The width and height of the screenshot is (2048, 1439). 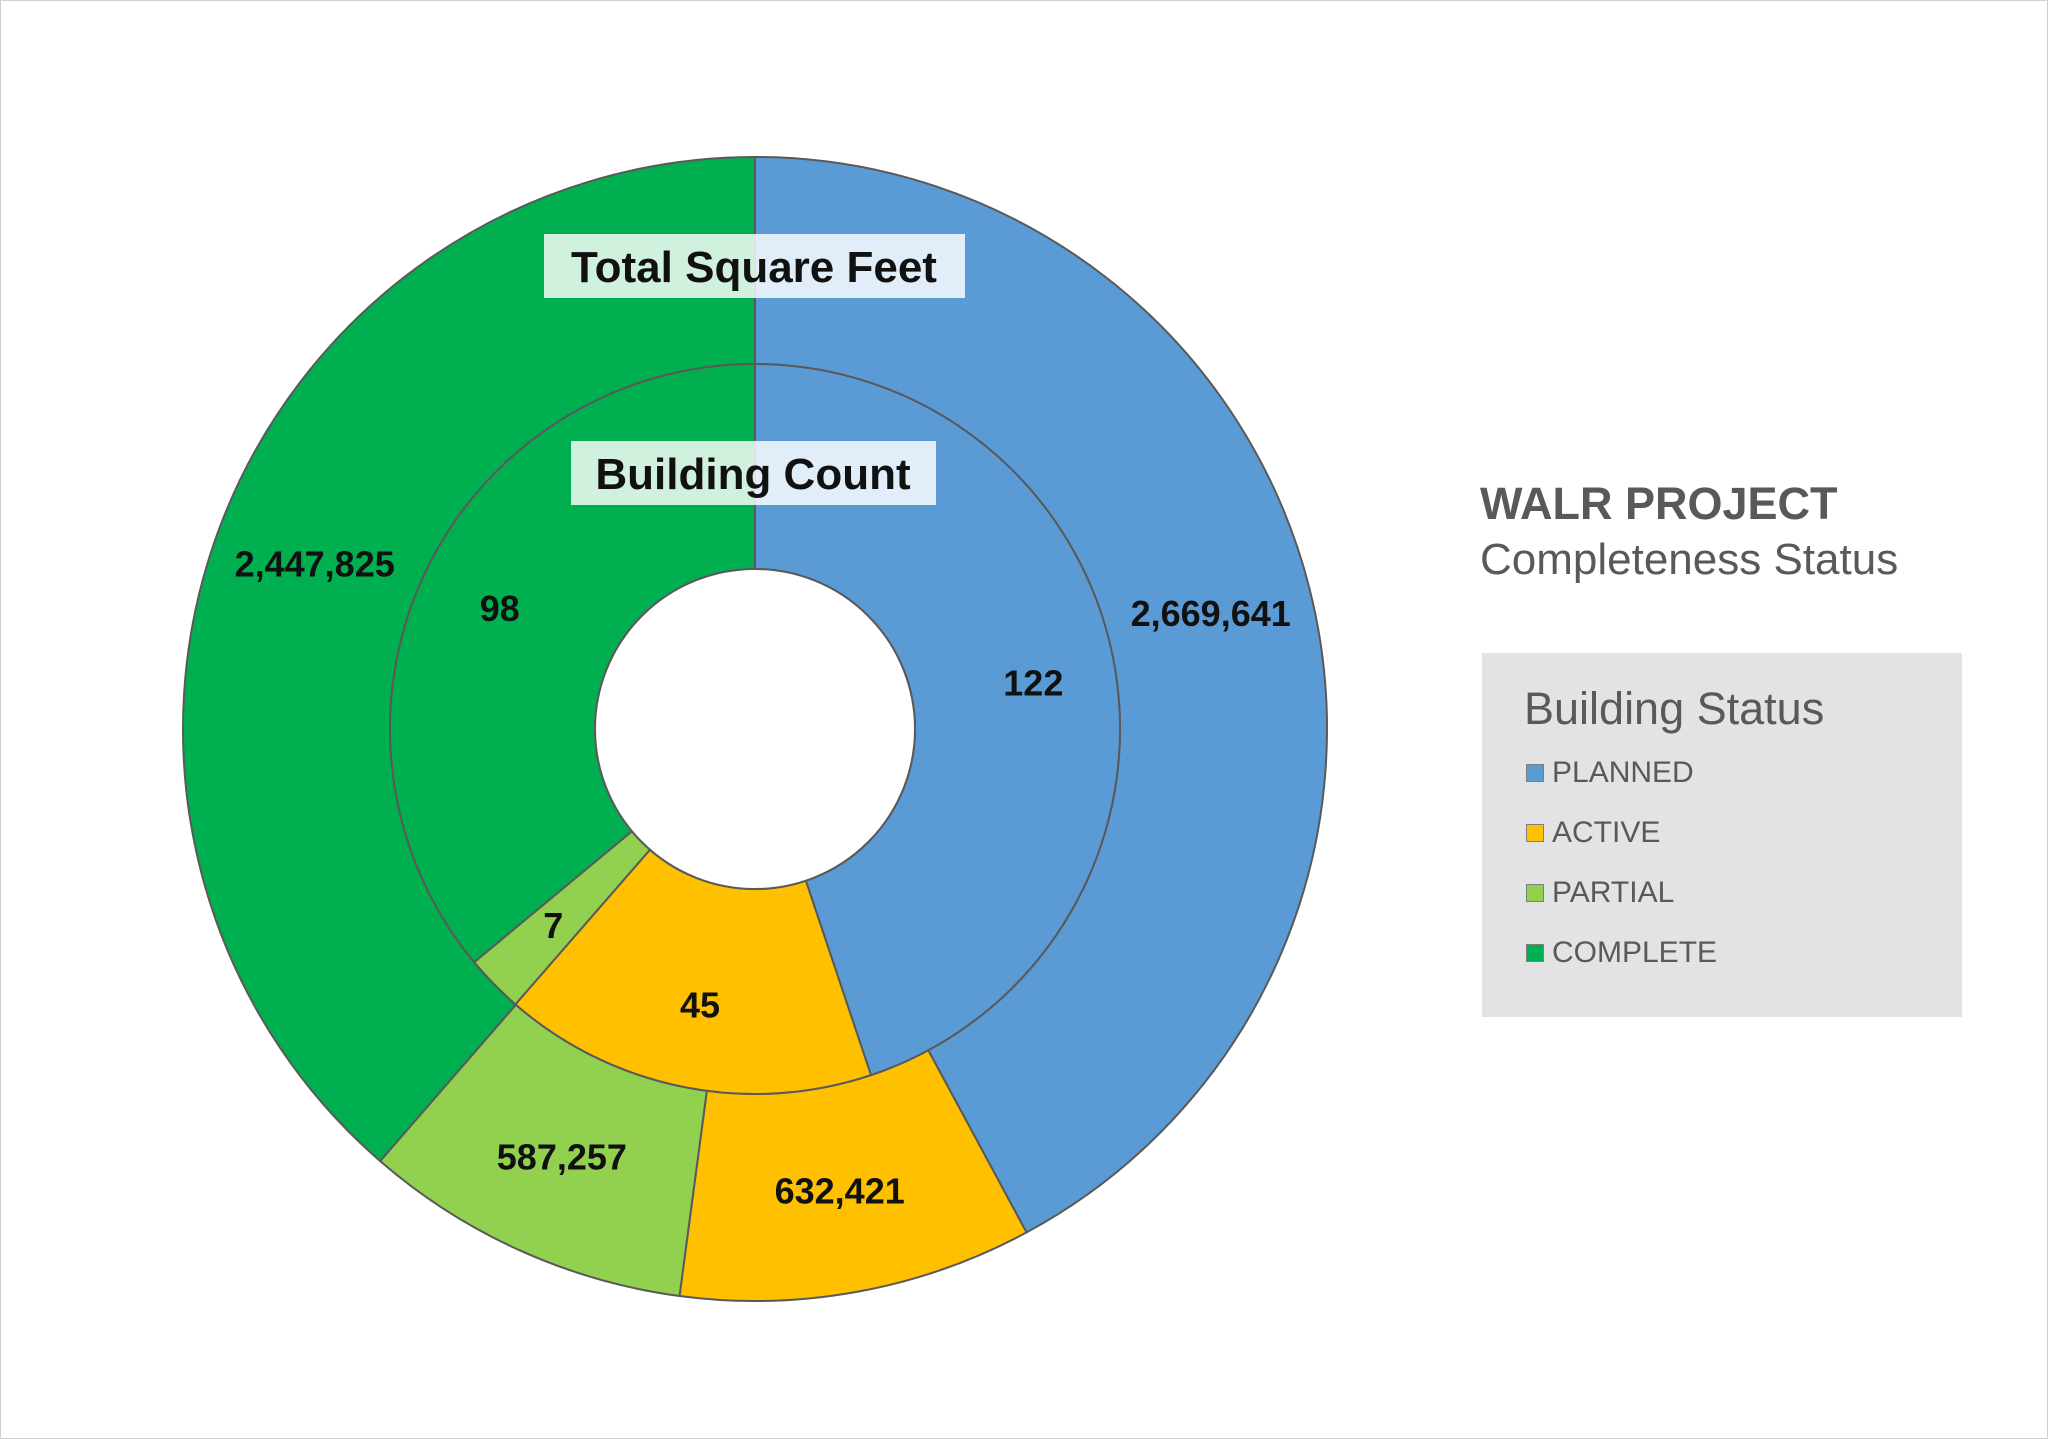 What do you see at coordinates (553, 925) in the screenshot?
I see `inner-label-partial: 7` at bounding box center [553, 925].